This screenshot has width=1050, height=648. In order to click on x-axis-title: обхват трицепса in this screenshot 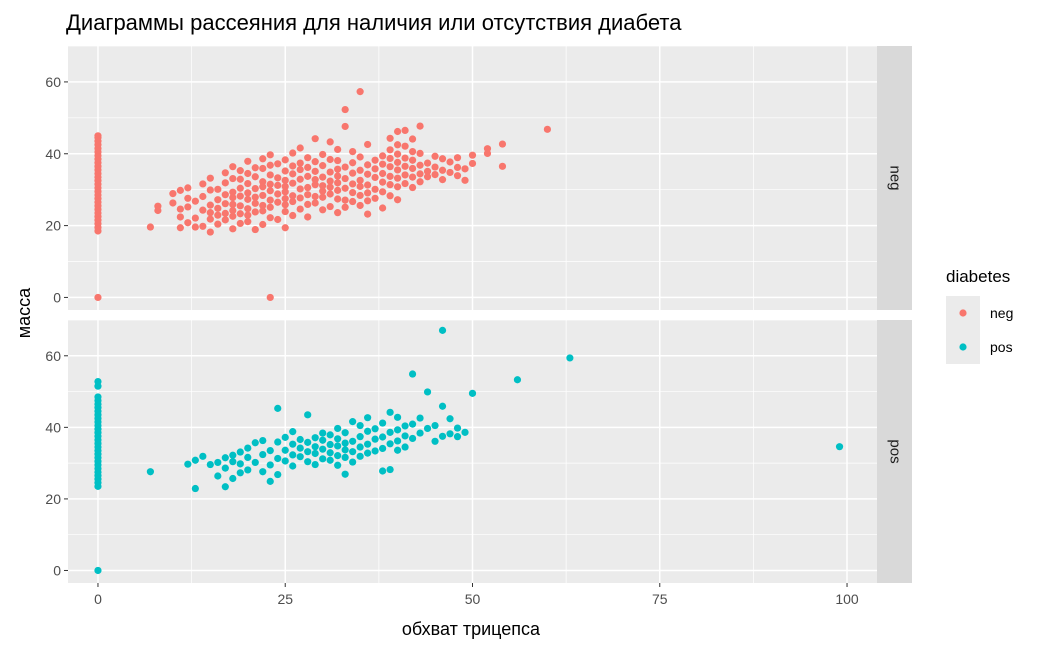, I will do `click(471, 629)`.